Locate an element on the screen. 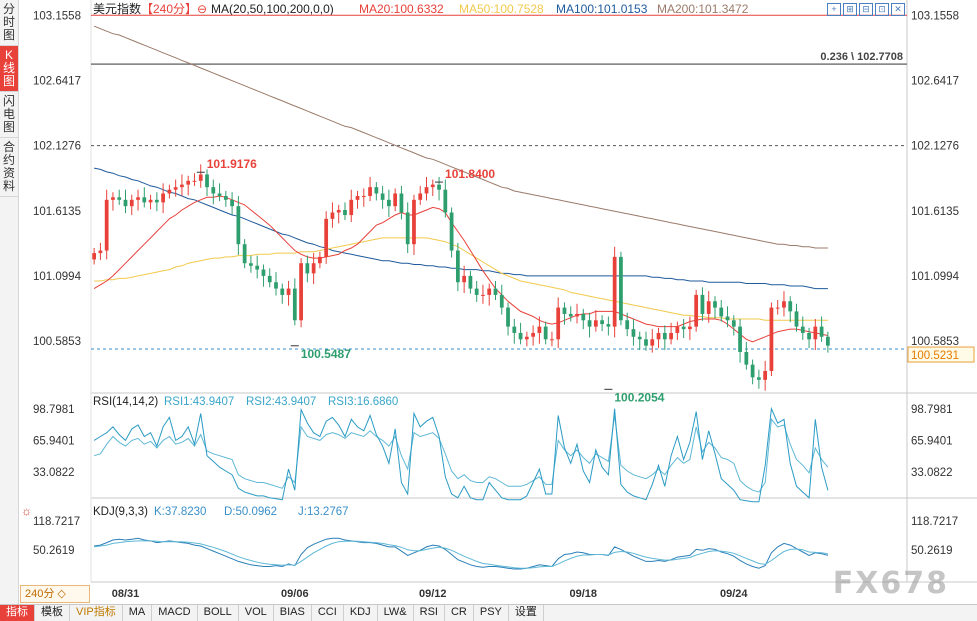  zoom-out-icon: ⊟ is located at coordinates (866, 9).